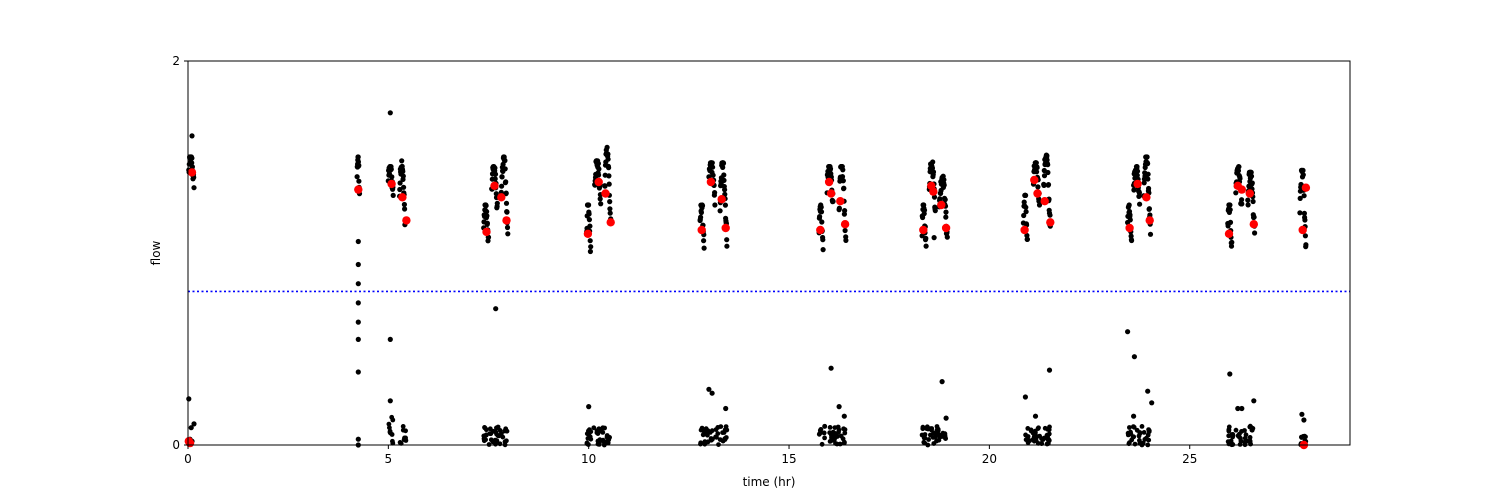  What do you see at coordinates (176, 445) in the screenshot?
I see `y-tick-label: 0` at bounding box center [176, 445].